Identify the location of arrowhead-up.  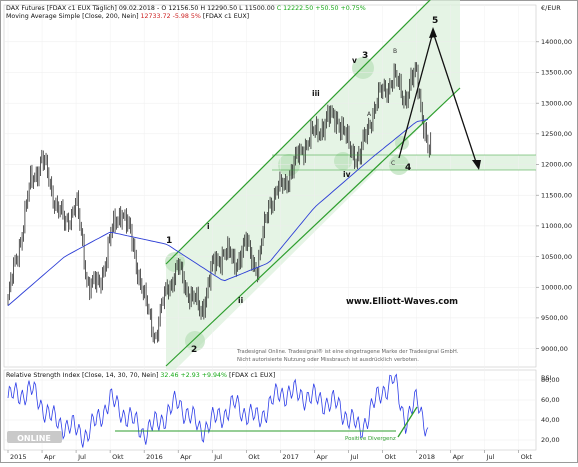
(433, 32).